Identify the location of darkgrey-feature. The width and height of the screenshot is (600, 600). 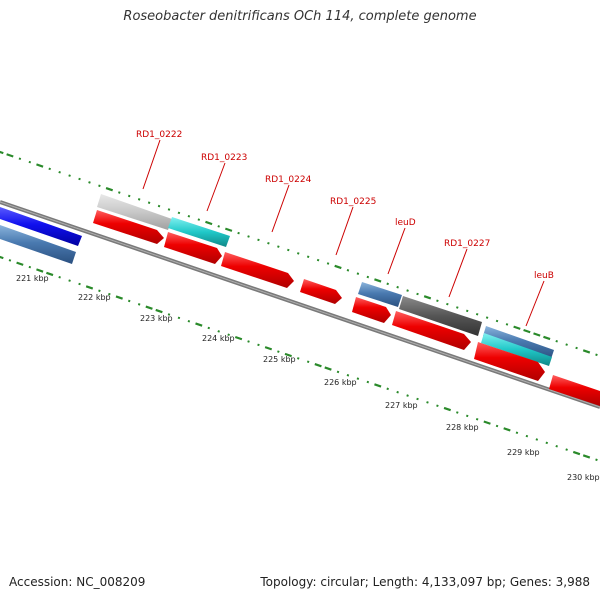
(440, 316).